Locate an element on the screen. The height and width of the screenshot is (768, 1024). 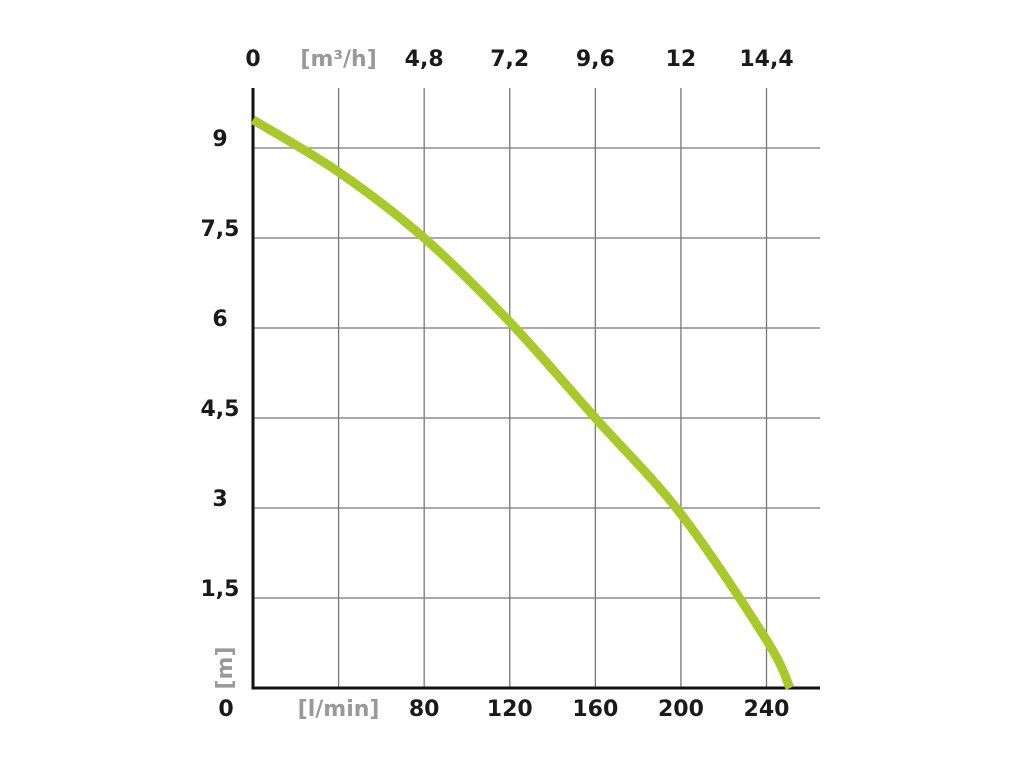
y-tick-label: 0 is located at coordinates (225, 709).